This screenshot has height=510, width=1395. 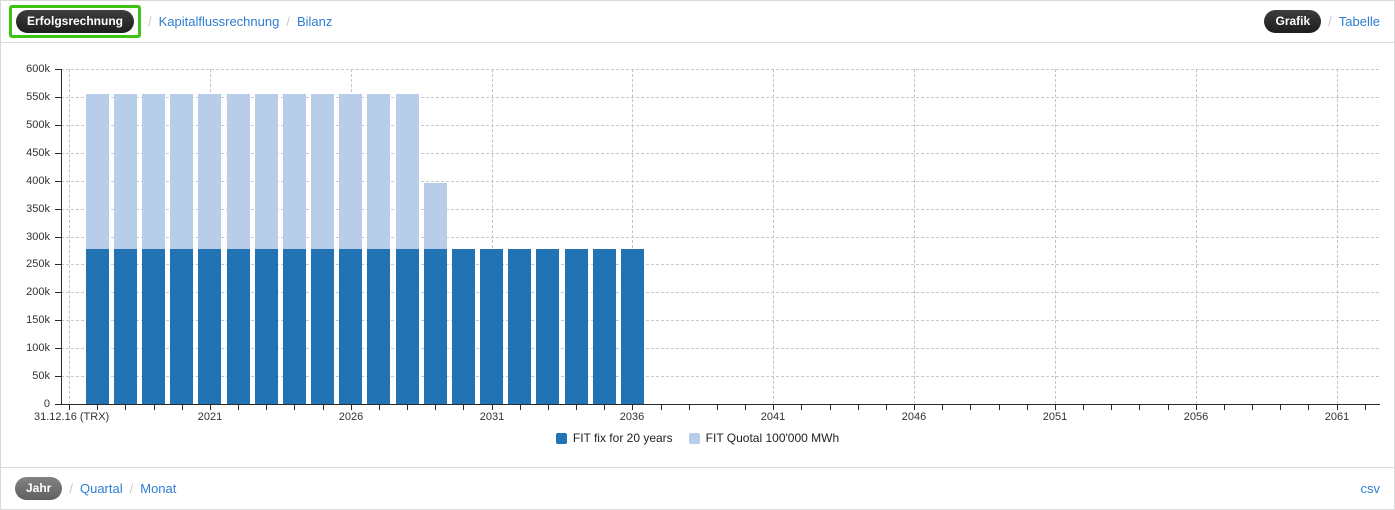 I want to click on annotation-highlight: Erfolgsrechnung, so click(x=75, y=21).